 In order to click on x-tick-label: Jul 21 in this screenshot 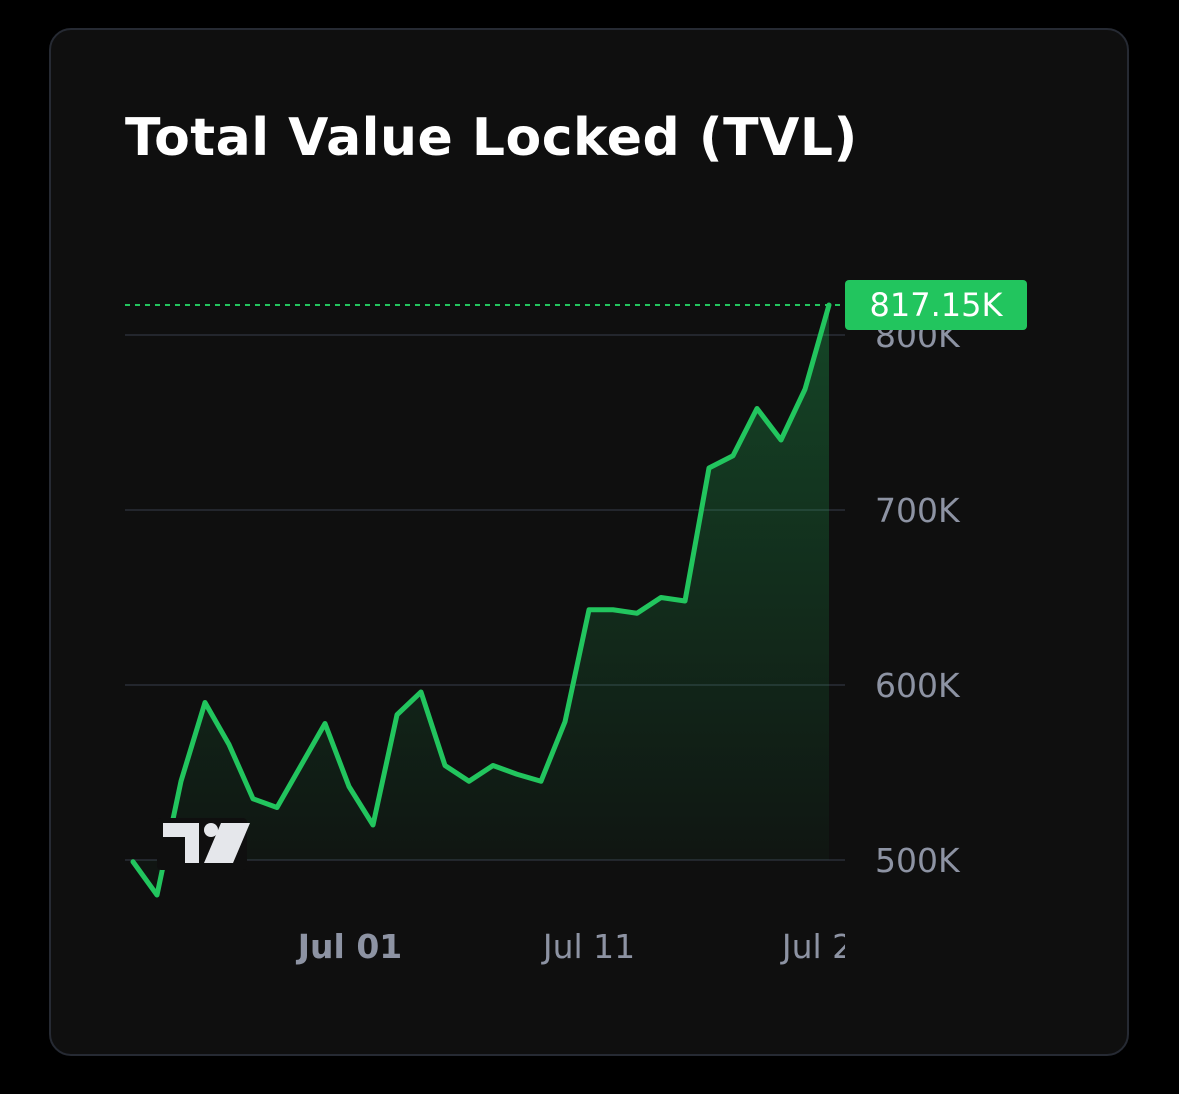, I will do `click(827, 946)`.